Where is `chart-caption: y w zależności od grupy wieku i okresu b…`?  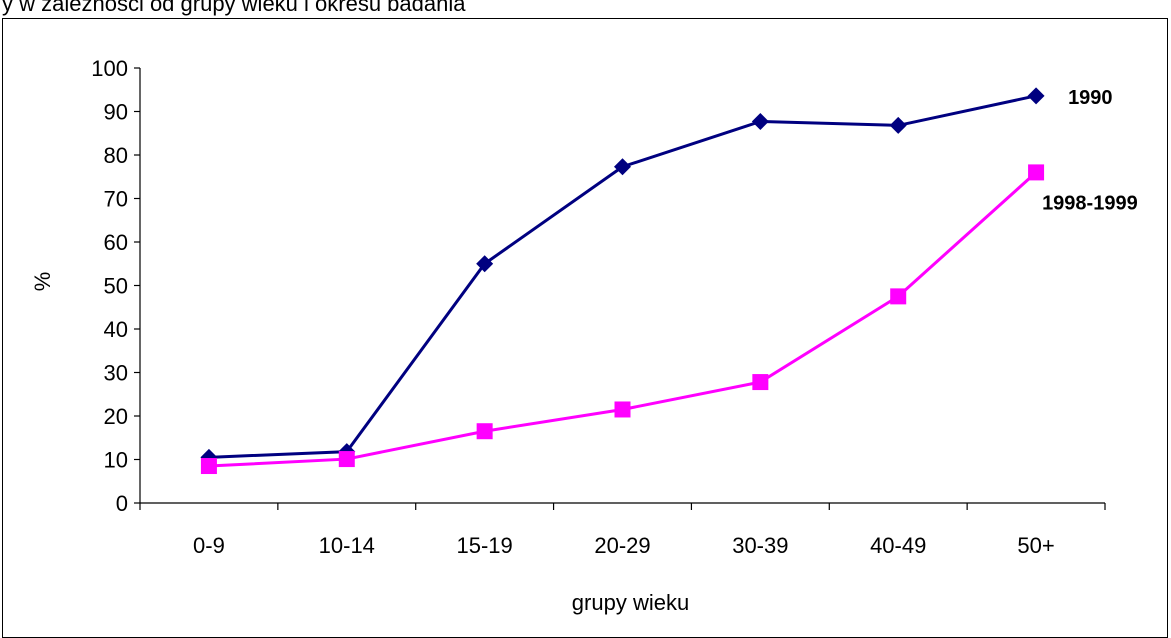 chart-caption: y w zależności od grupy wieku i okresu b… is located at coordinates (234, 8).